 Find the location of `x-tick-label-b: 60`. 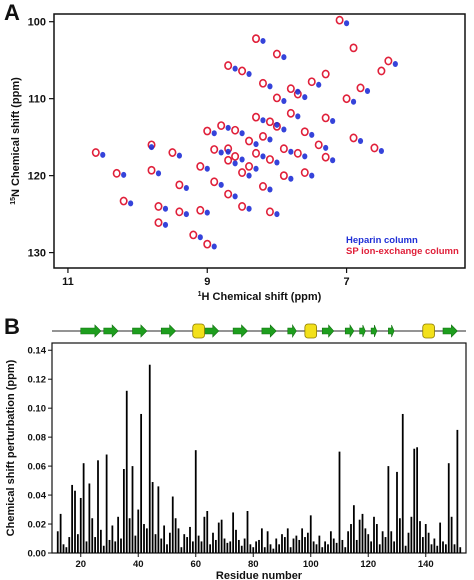

x-tick-label-b: 60 is located at coordinates (195, 564).